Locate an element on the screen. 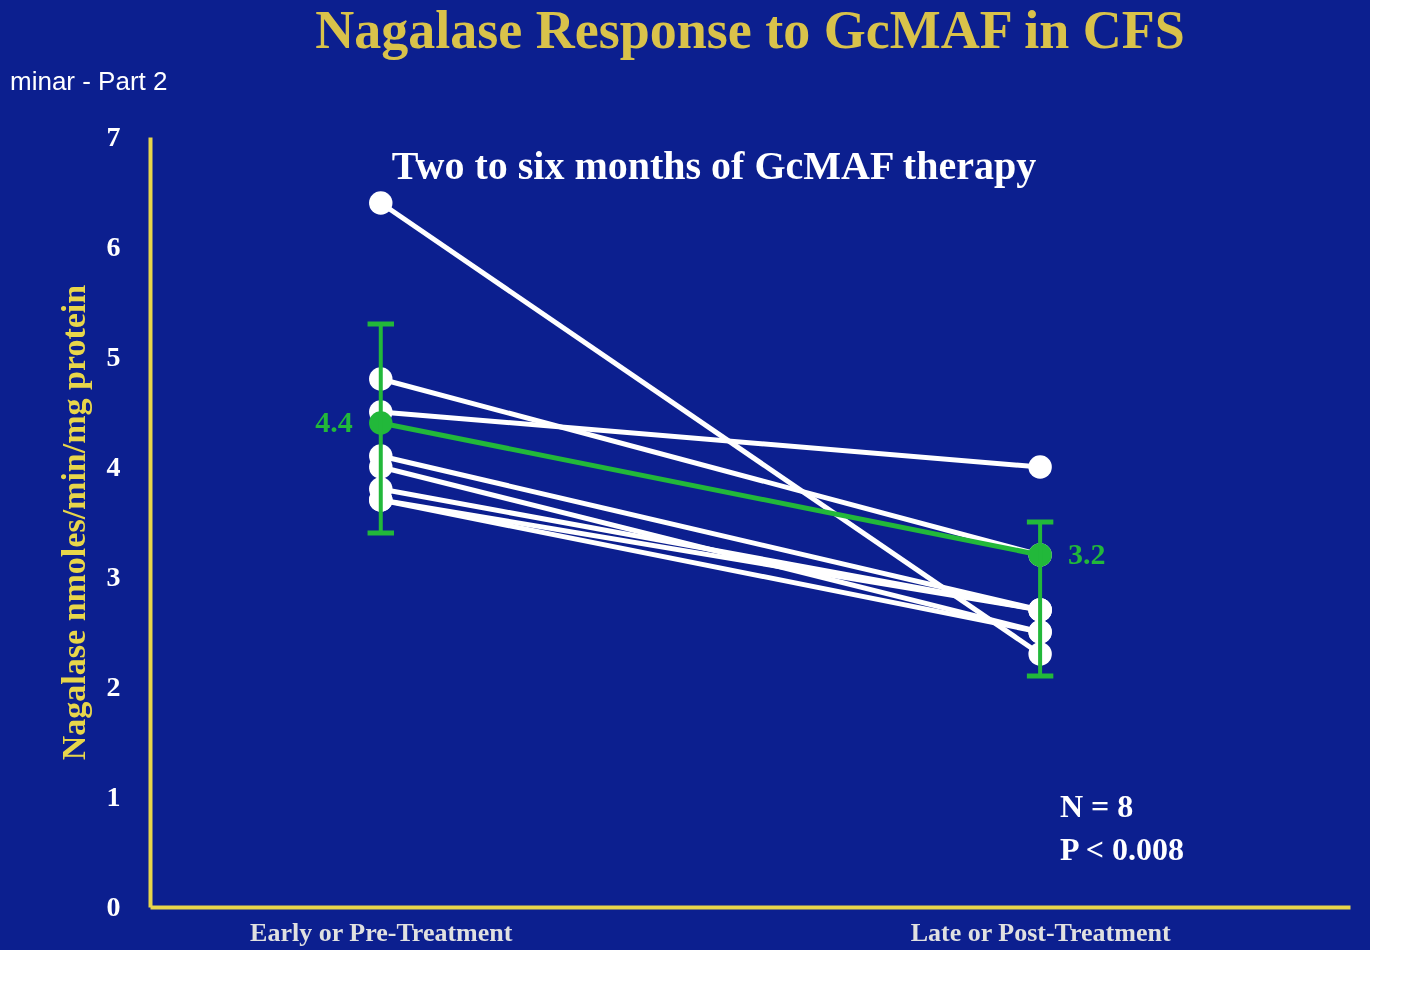  text: minar - Part 2 is located at coordinates (89, 81).